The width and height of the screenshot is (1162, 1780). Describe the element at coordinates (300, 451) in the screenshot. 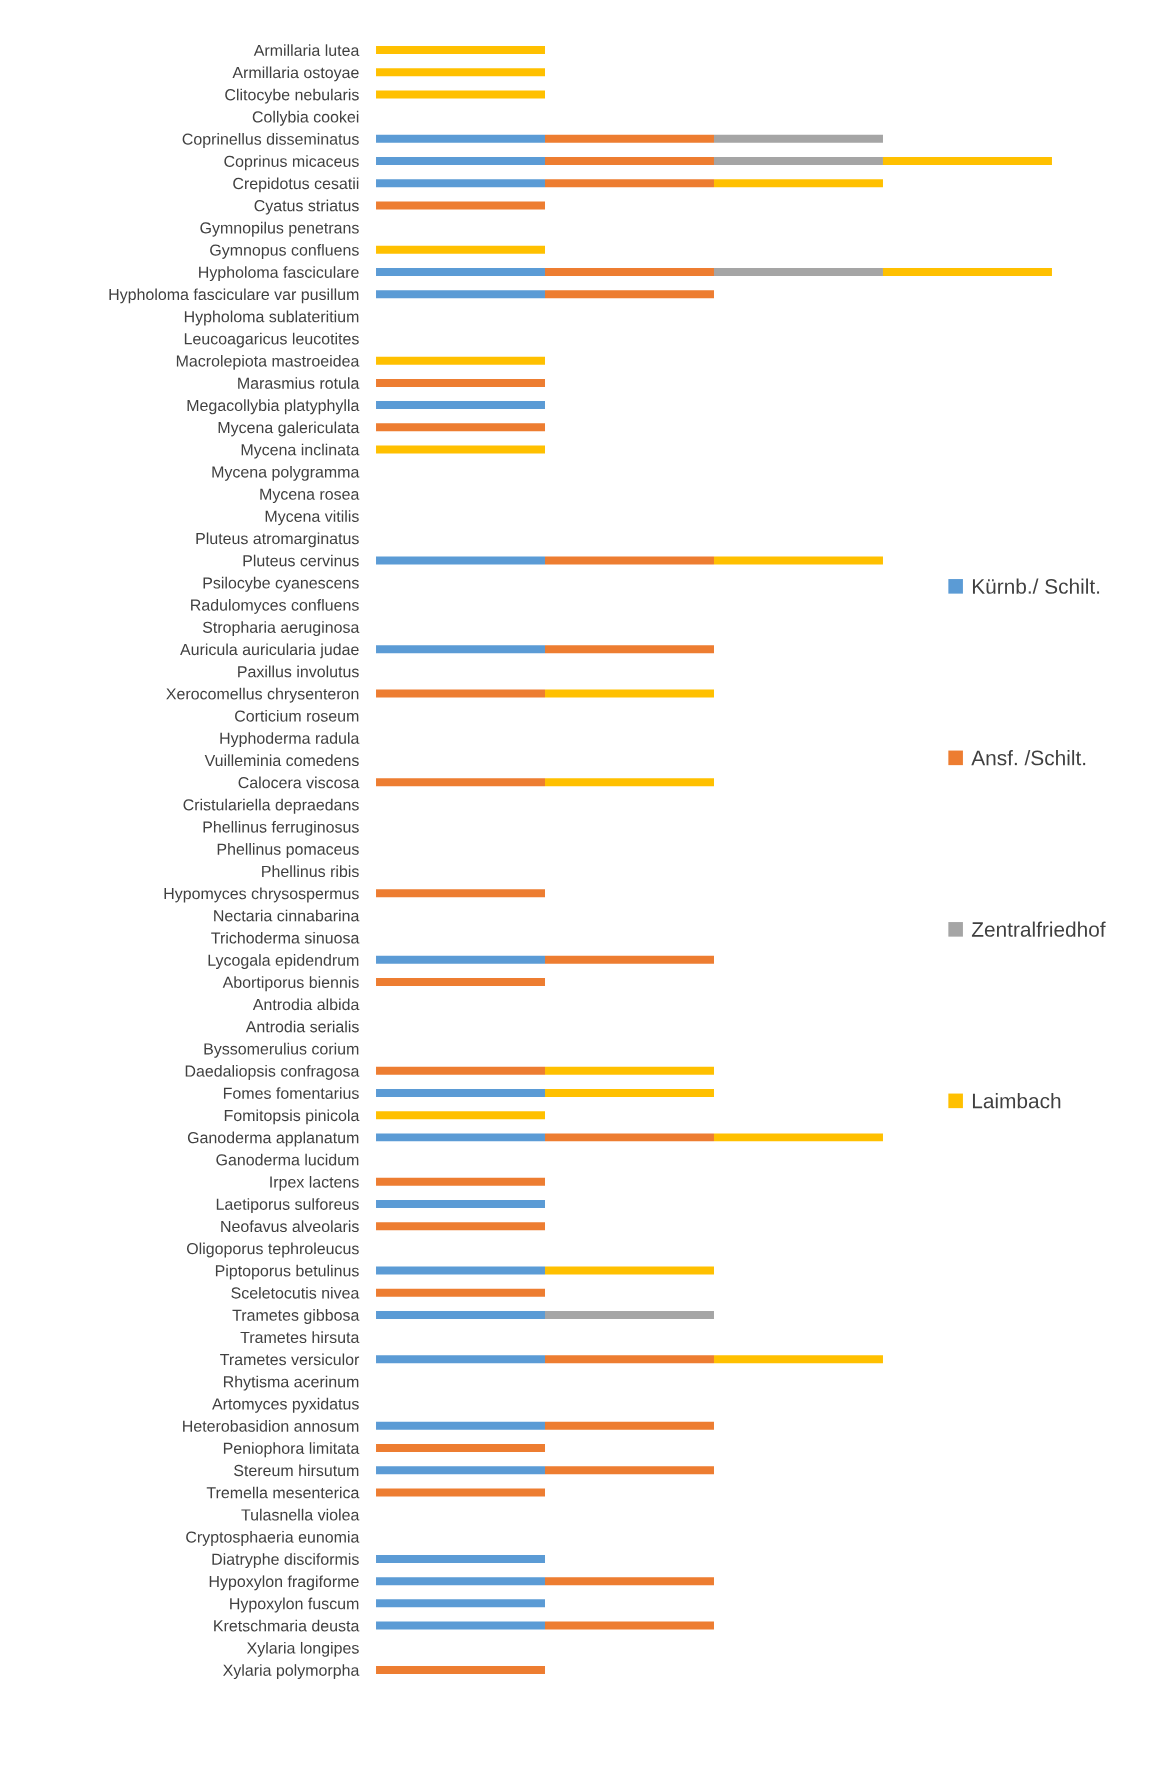

I see `y-tick-label: Mycena inclinata` at that location.